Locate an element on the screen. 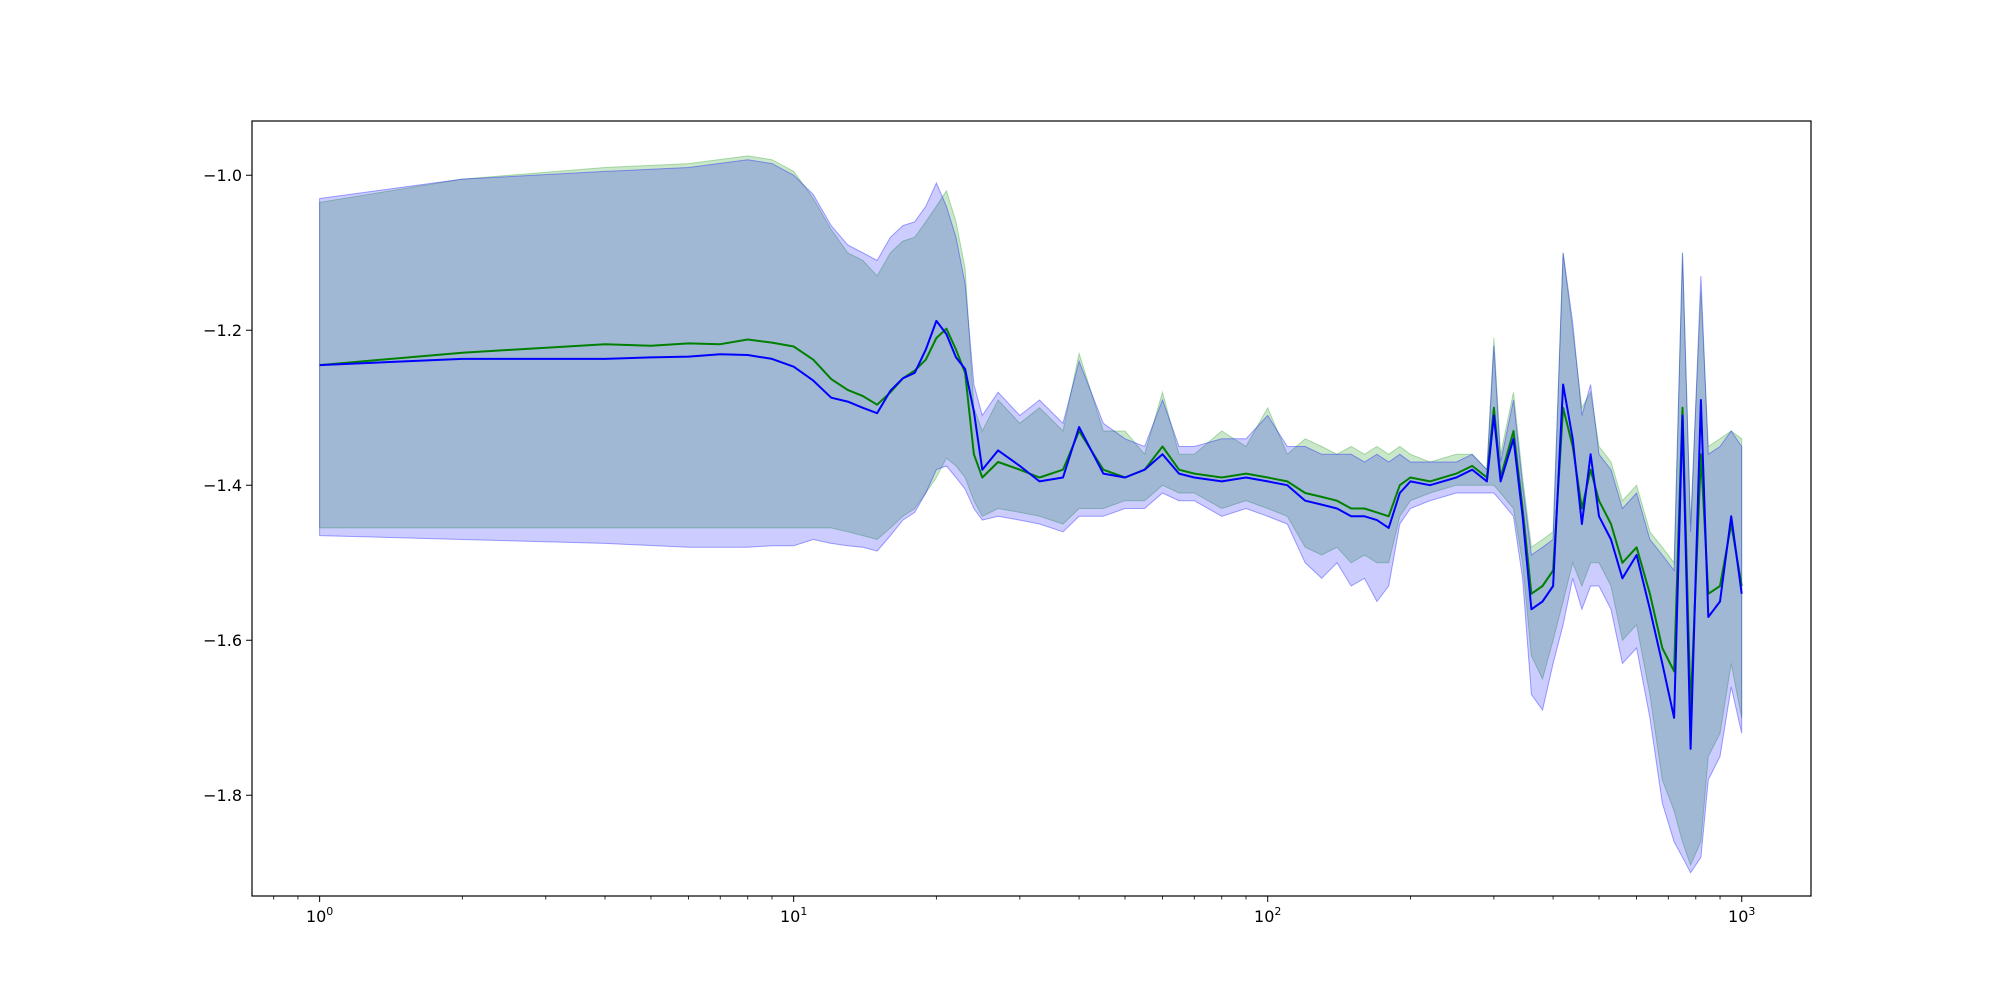 The image size is (2000, 1000). y-tick-label: −1.2 is located at coordinates (222, 330).